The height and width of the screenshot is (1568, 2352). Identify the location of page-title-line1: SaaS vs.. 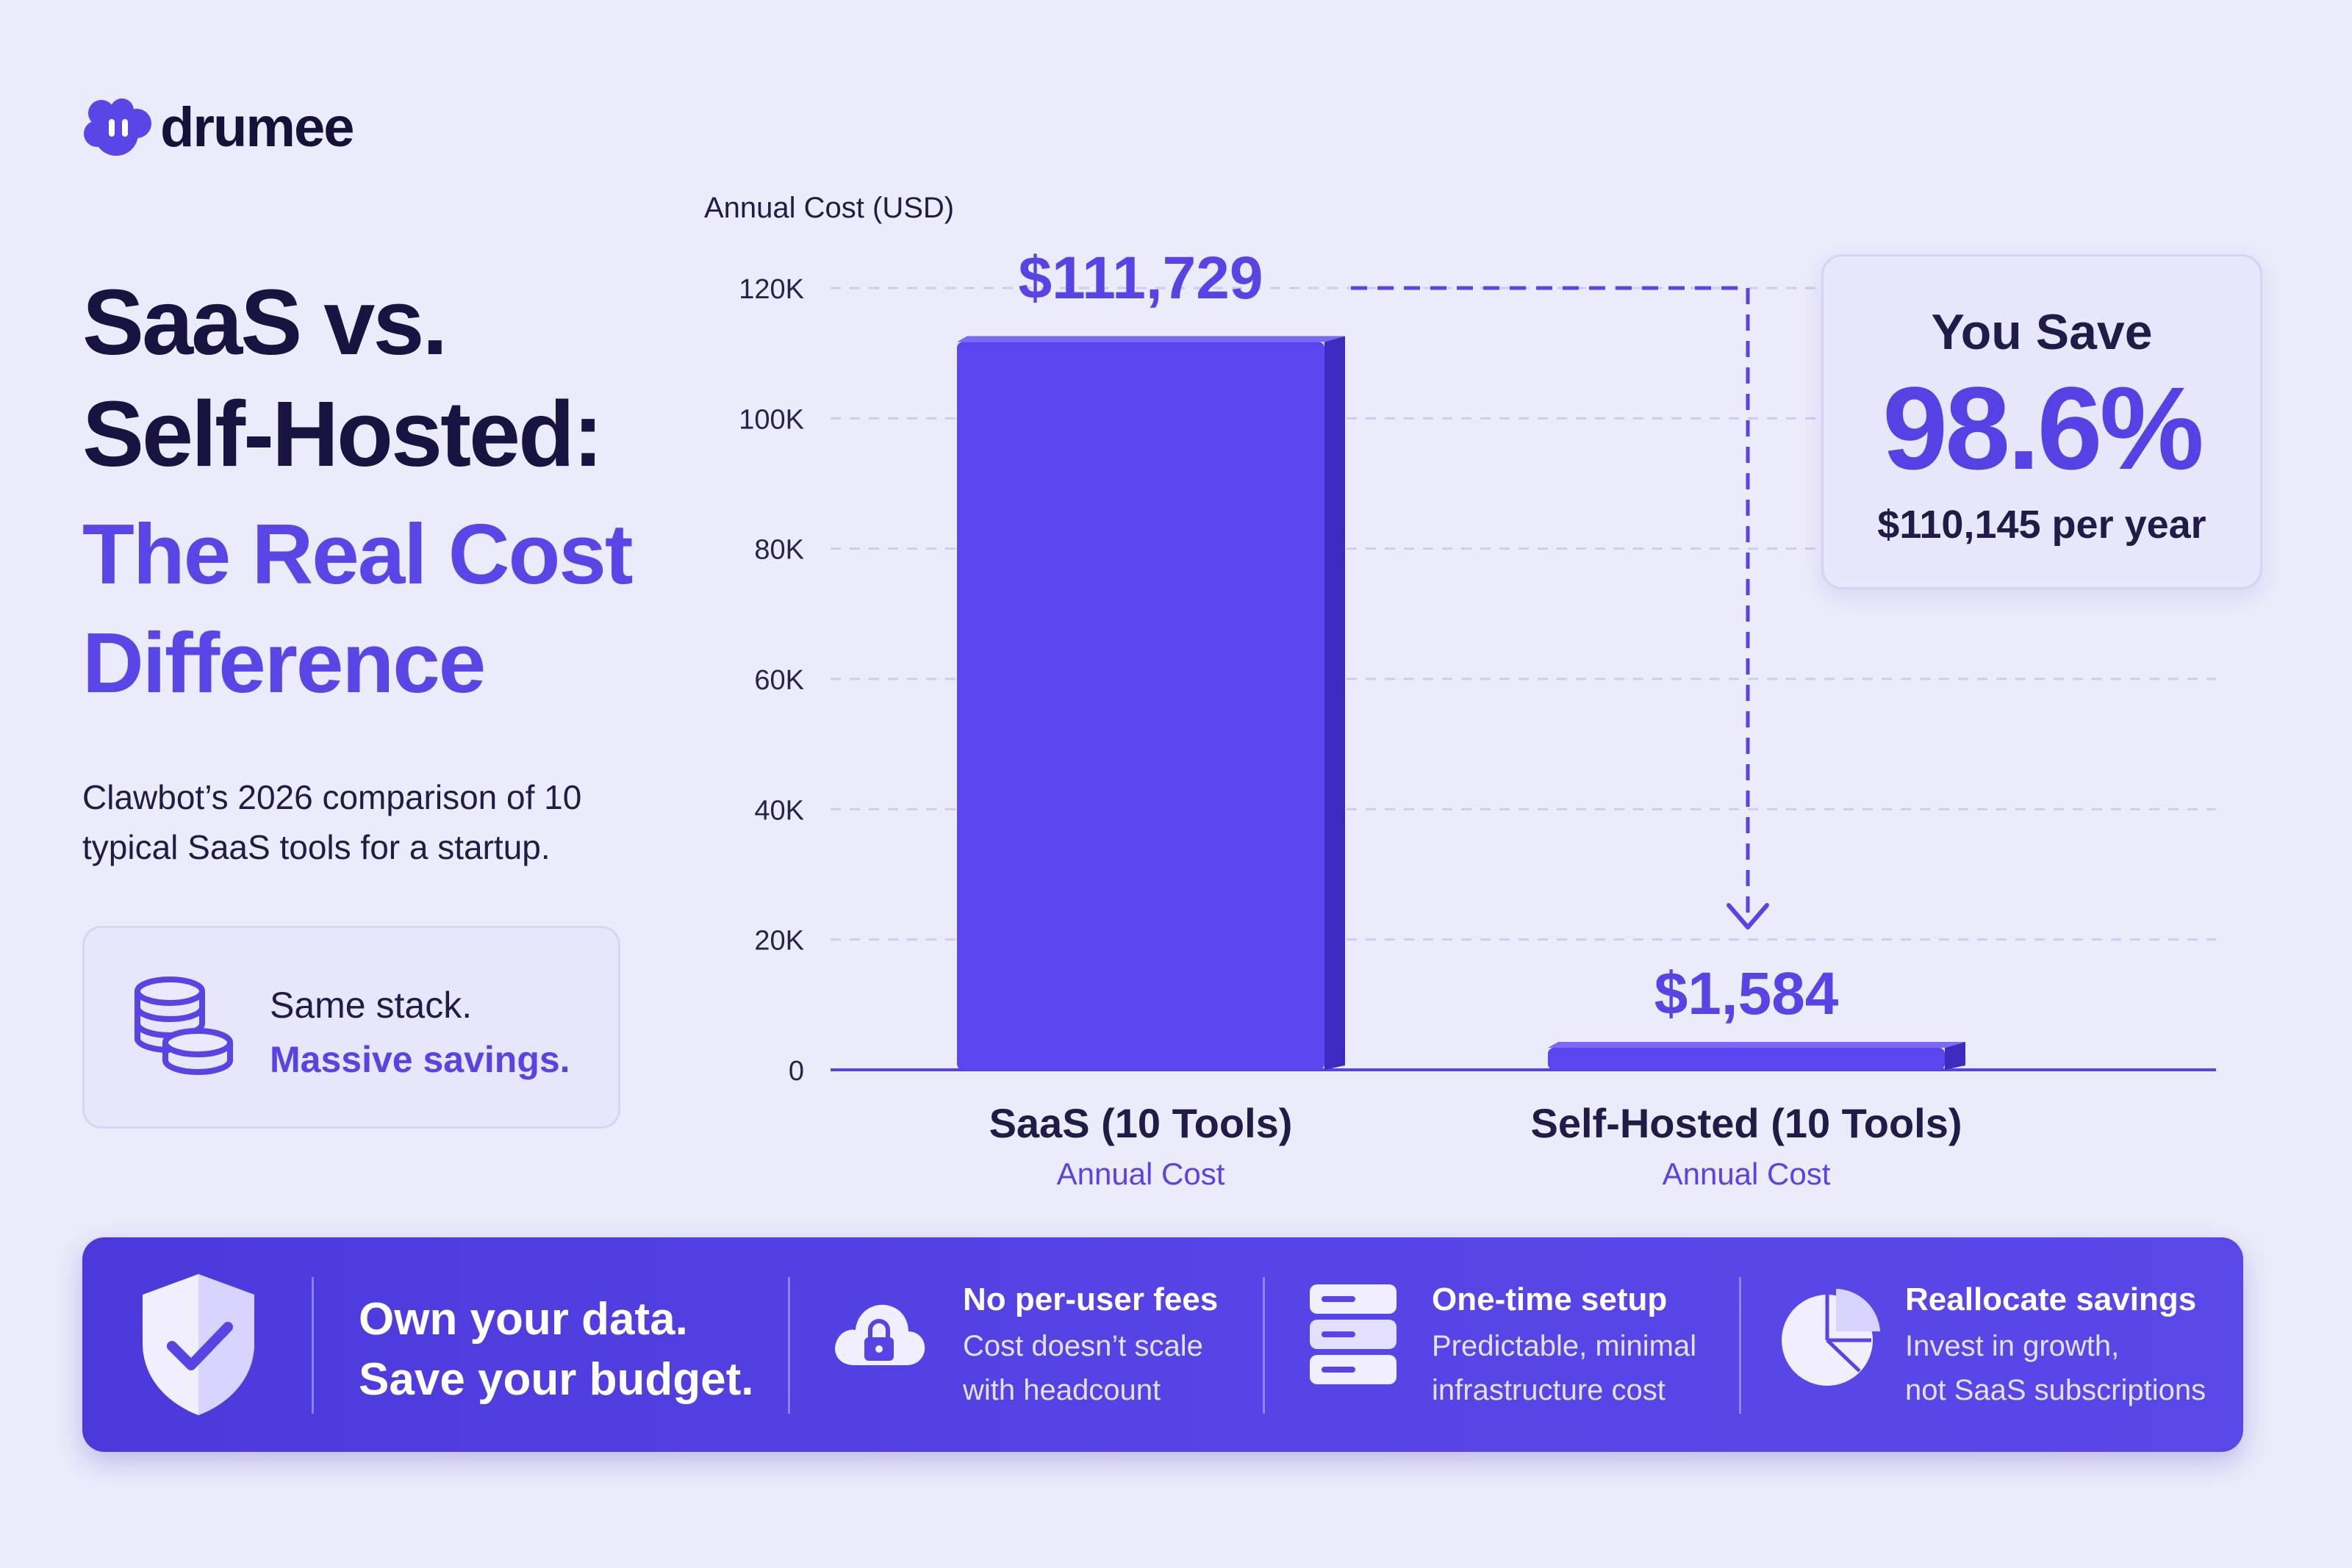
(265, 322).